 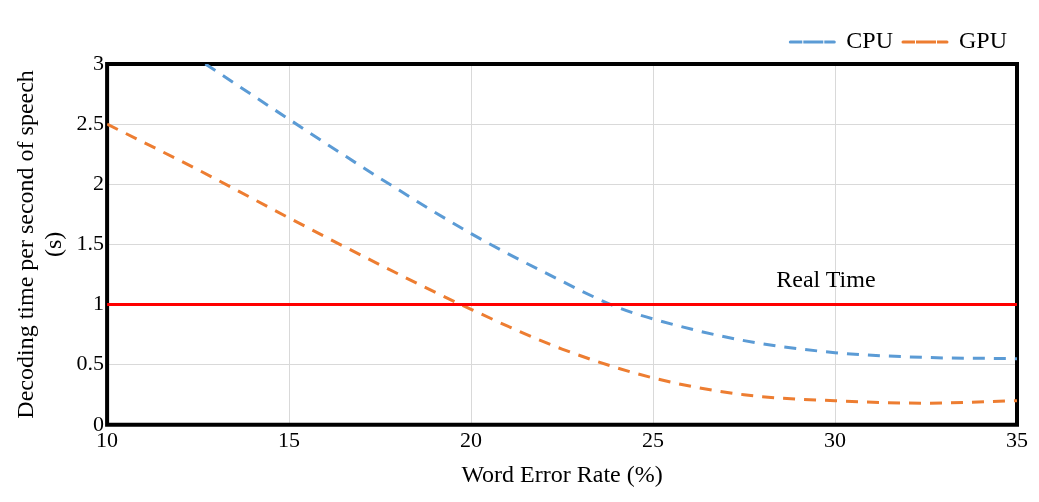 I want to click on y-tick-label: 2.5, so click(x=90, y=122).